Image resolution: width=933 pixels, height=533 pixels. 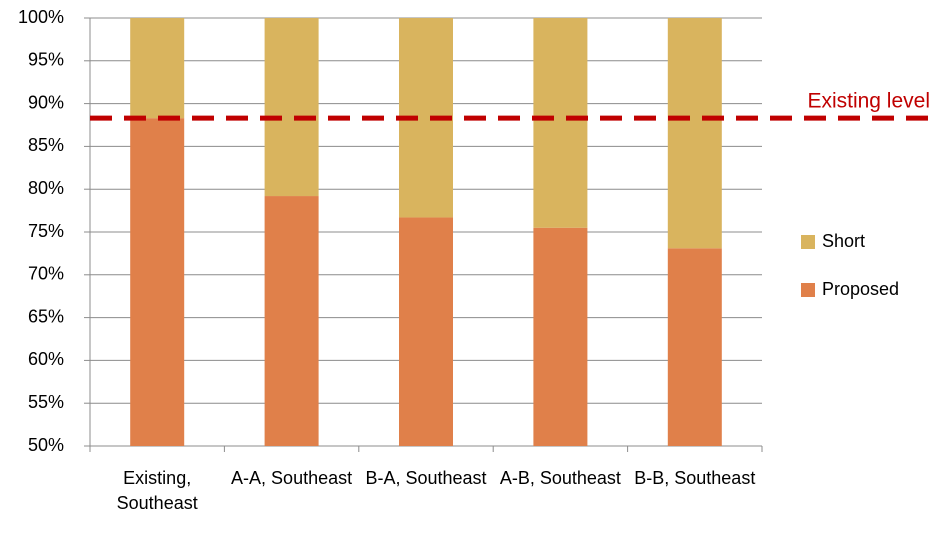 What do you see at coordinates (695, 478) in the screenshot?
I see `x-tick-label: B-B, Southeast` at bounding box center [695, 478].